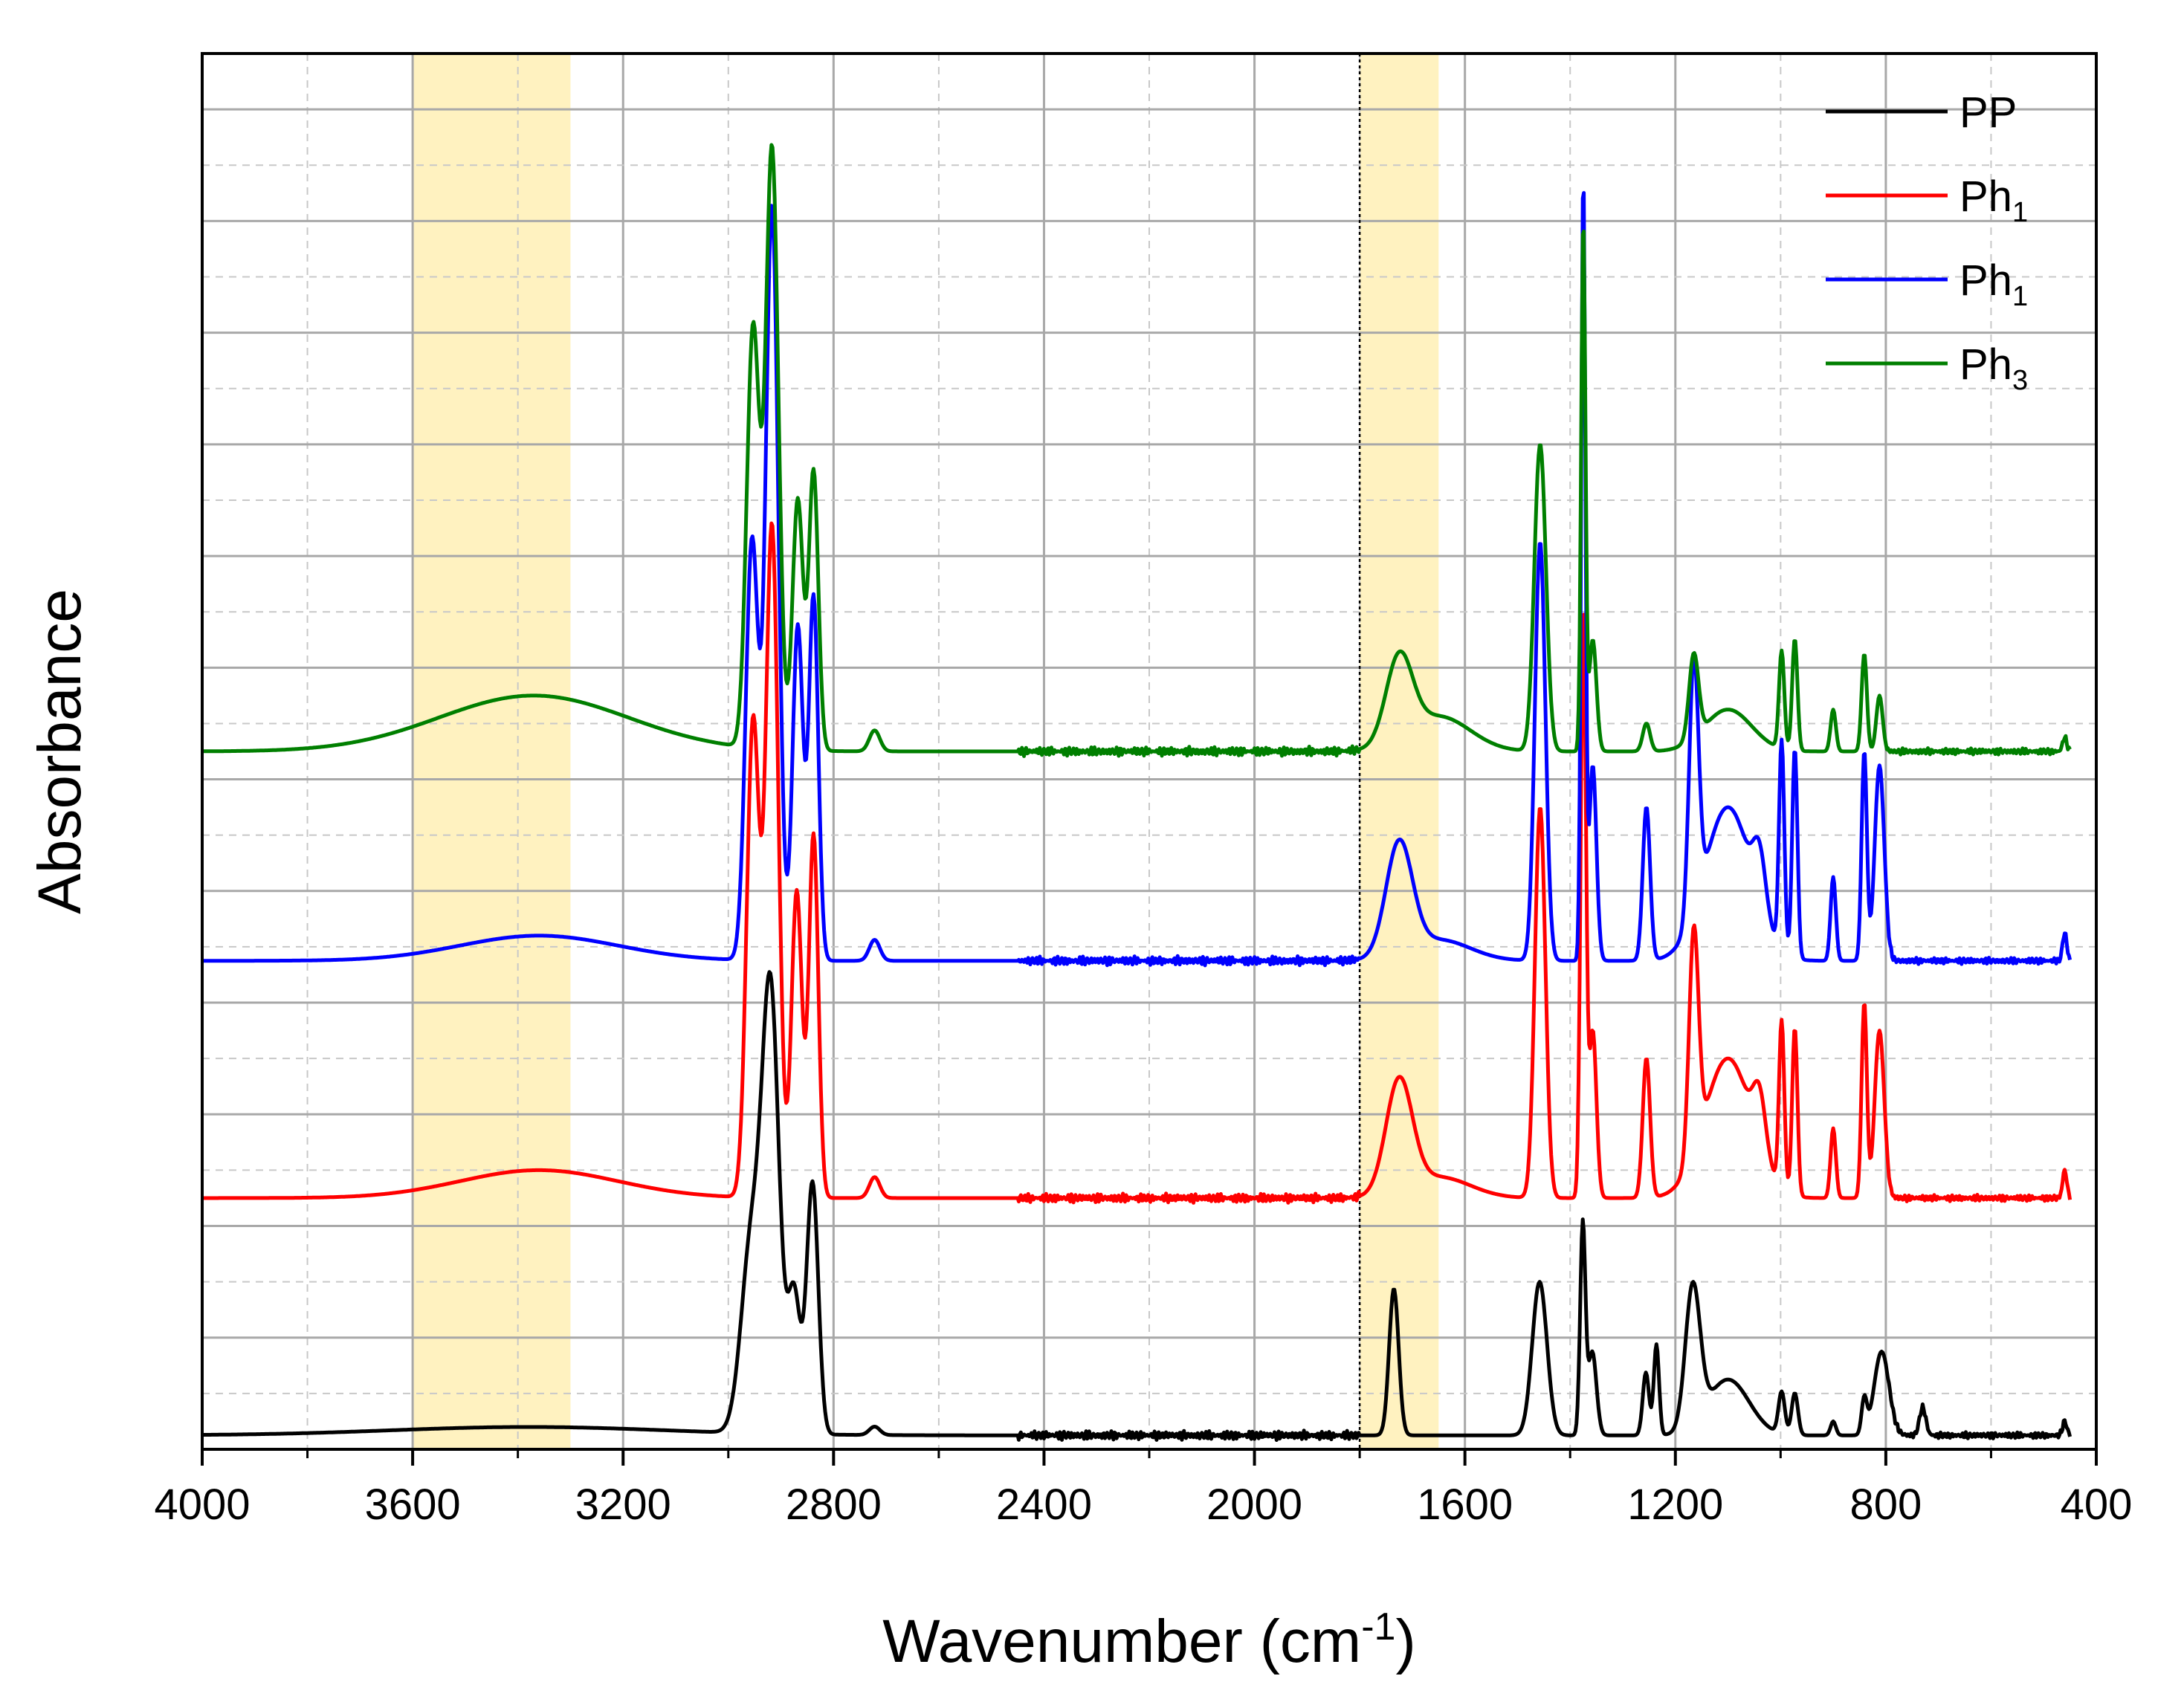  Describe the element at coordinates (1886, 1505) in the screenshot. I see `x-tick-label-800: 800` at that location.